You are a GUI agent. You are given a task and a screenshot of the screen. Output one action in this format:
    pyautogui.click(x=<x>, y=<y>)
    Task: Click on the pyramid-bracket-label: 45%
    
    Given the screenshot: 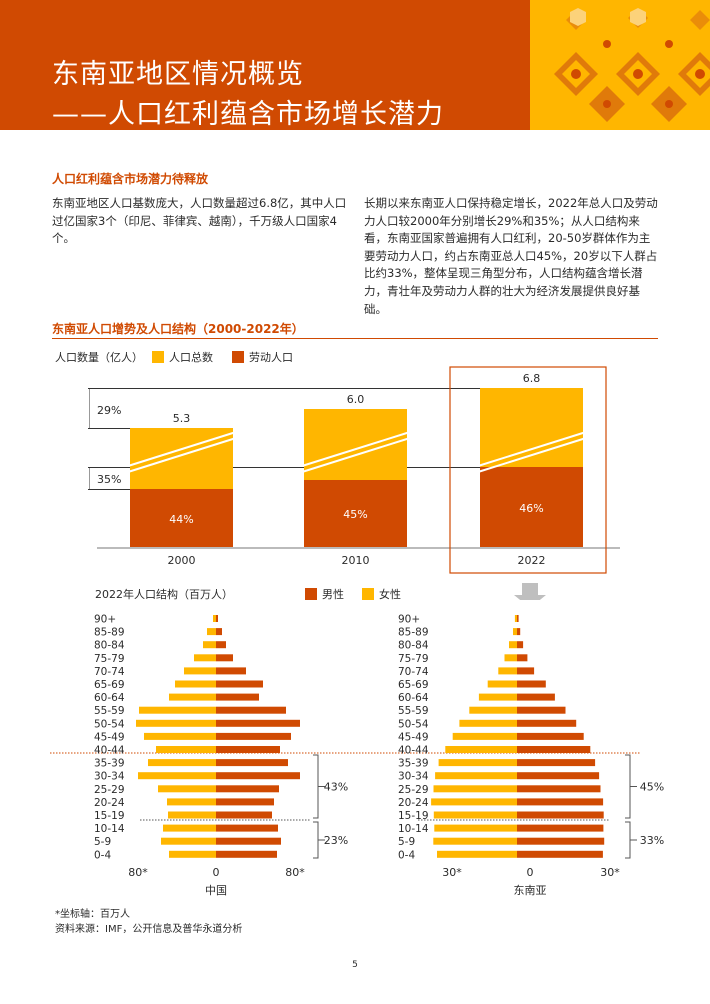 What is the action you would take?
    pyautogui.click(x=652, y=787)
    